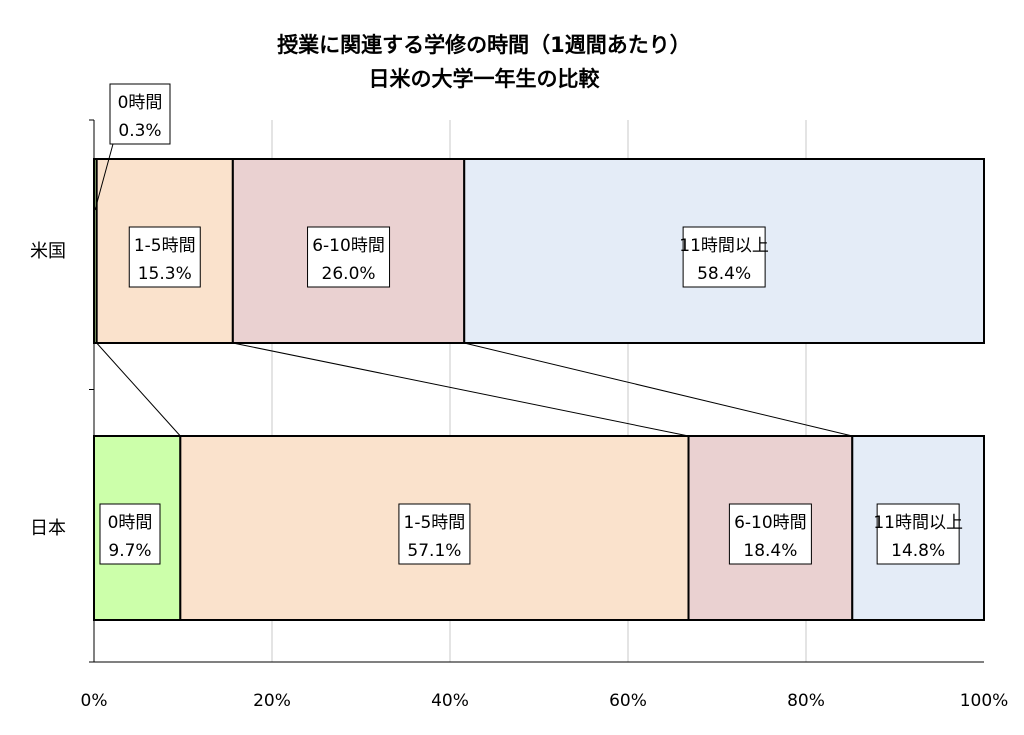  I want to click on data-label-value: 58.4%, so click(724, 274).